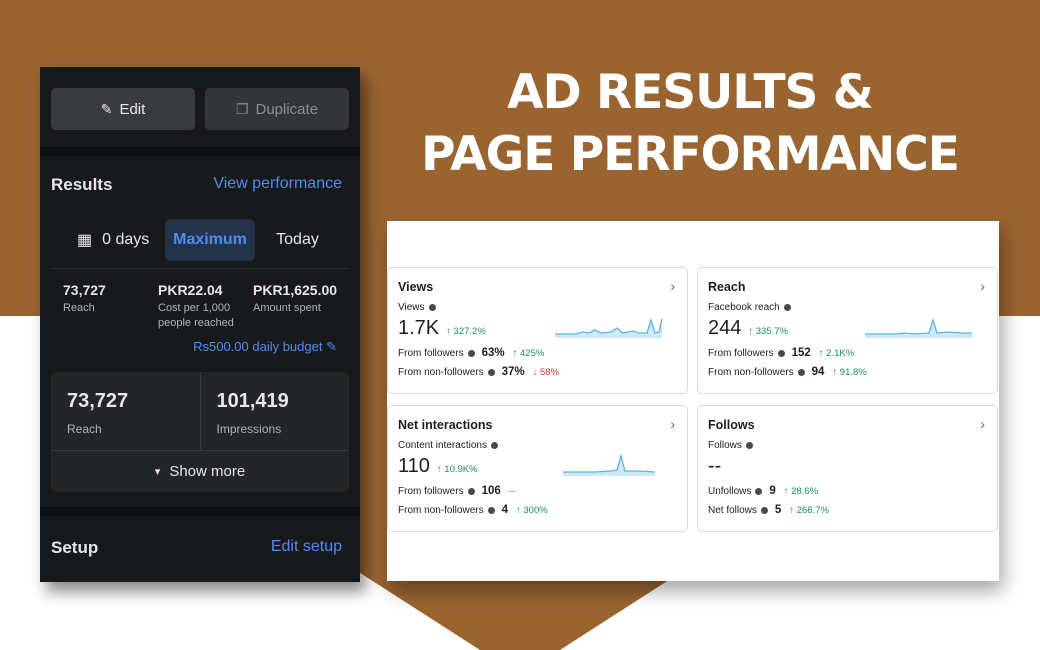 The width and height of the screenshot is (1040, 650). I want to click on metric-amount-spent: PKR1,625.00 Amount spent, so click(300, 306).